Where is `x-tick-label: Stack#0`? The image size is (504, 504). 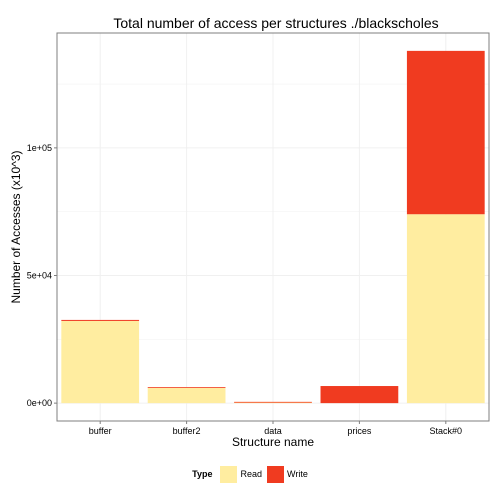
x-tick-label: Stack#0 is located at coordinates (446, 431).